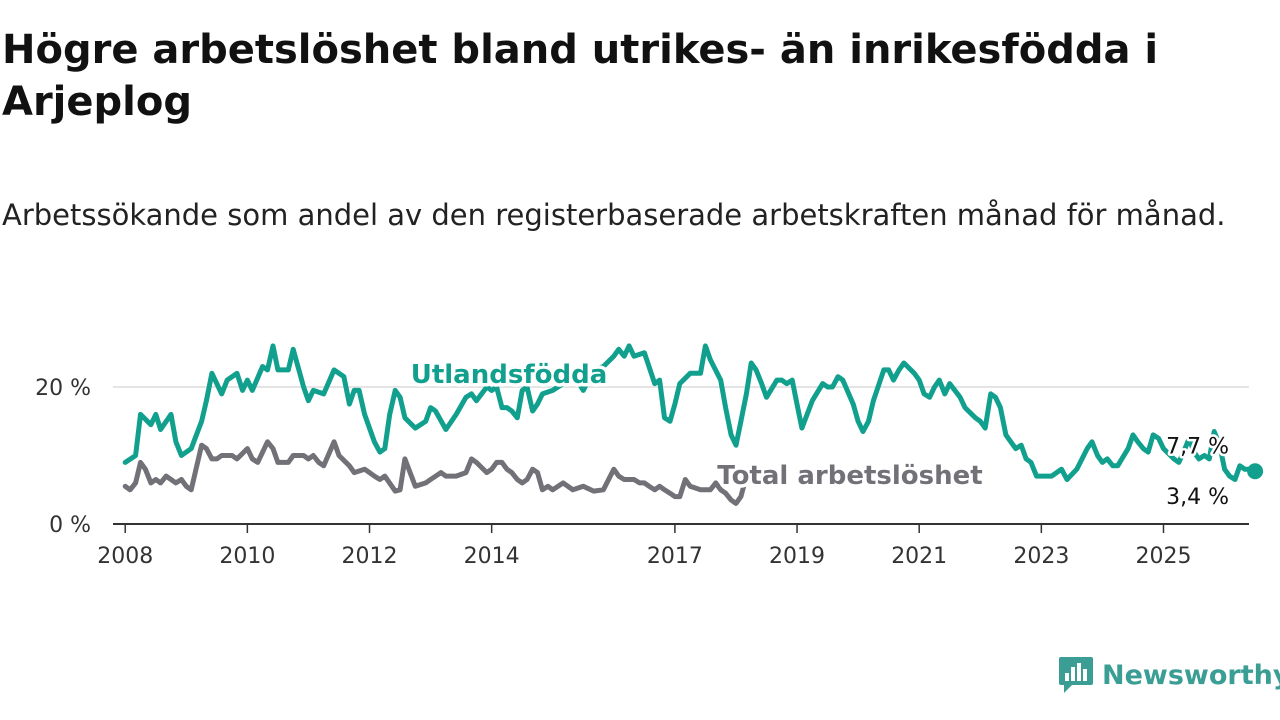 This screenshot has width=1280, height=720. What do you see at coordinates (849, 476) in the screenshot?
I see `series-name-label: Total arbetslöshet` at bounding box center [849, 476].